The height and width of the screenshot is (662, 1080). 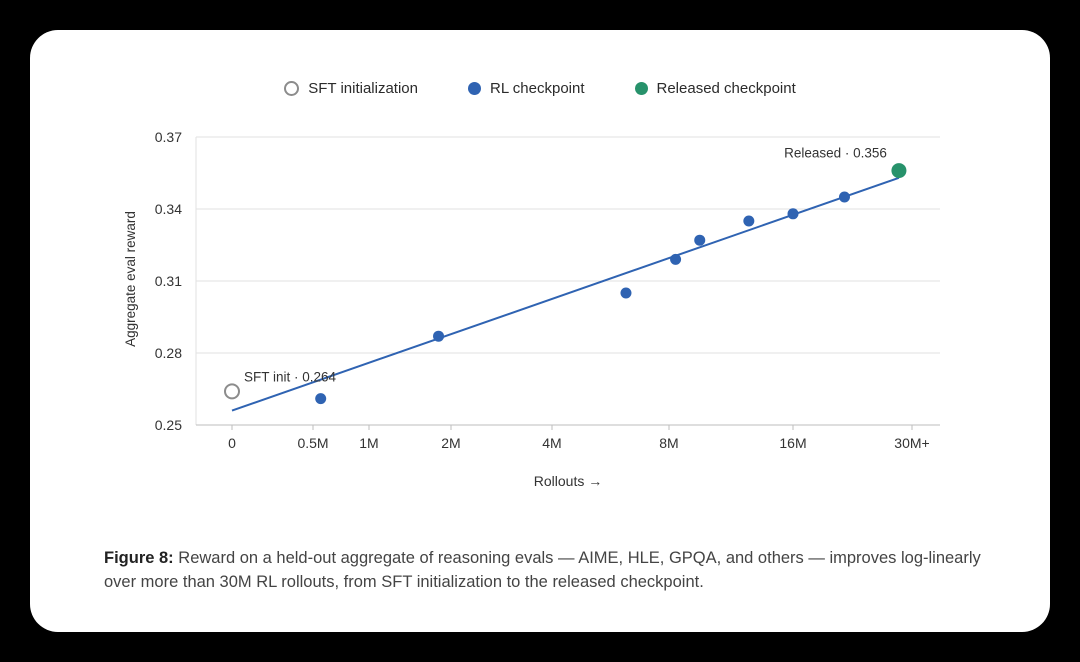 What do you see at coordinates (312, 443) in the screenshot?
I see `x-tick-label: 0.5M` at bounding box center [312, 443].